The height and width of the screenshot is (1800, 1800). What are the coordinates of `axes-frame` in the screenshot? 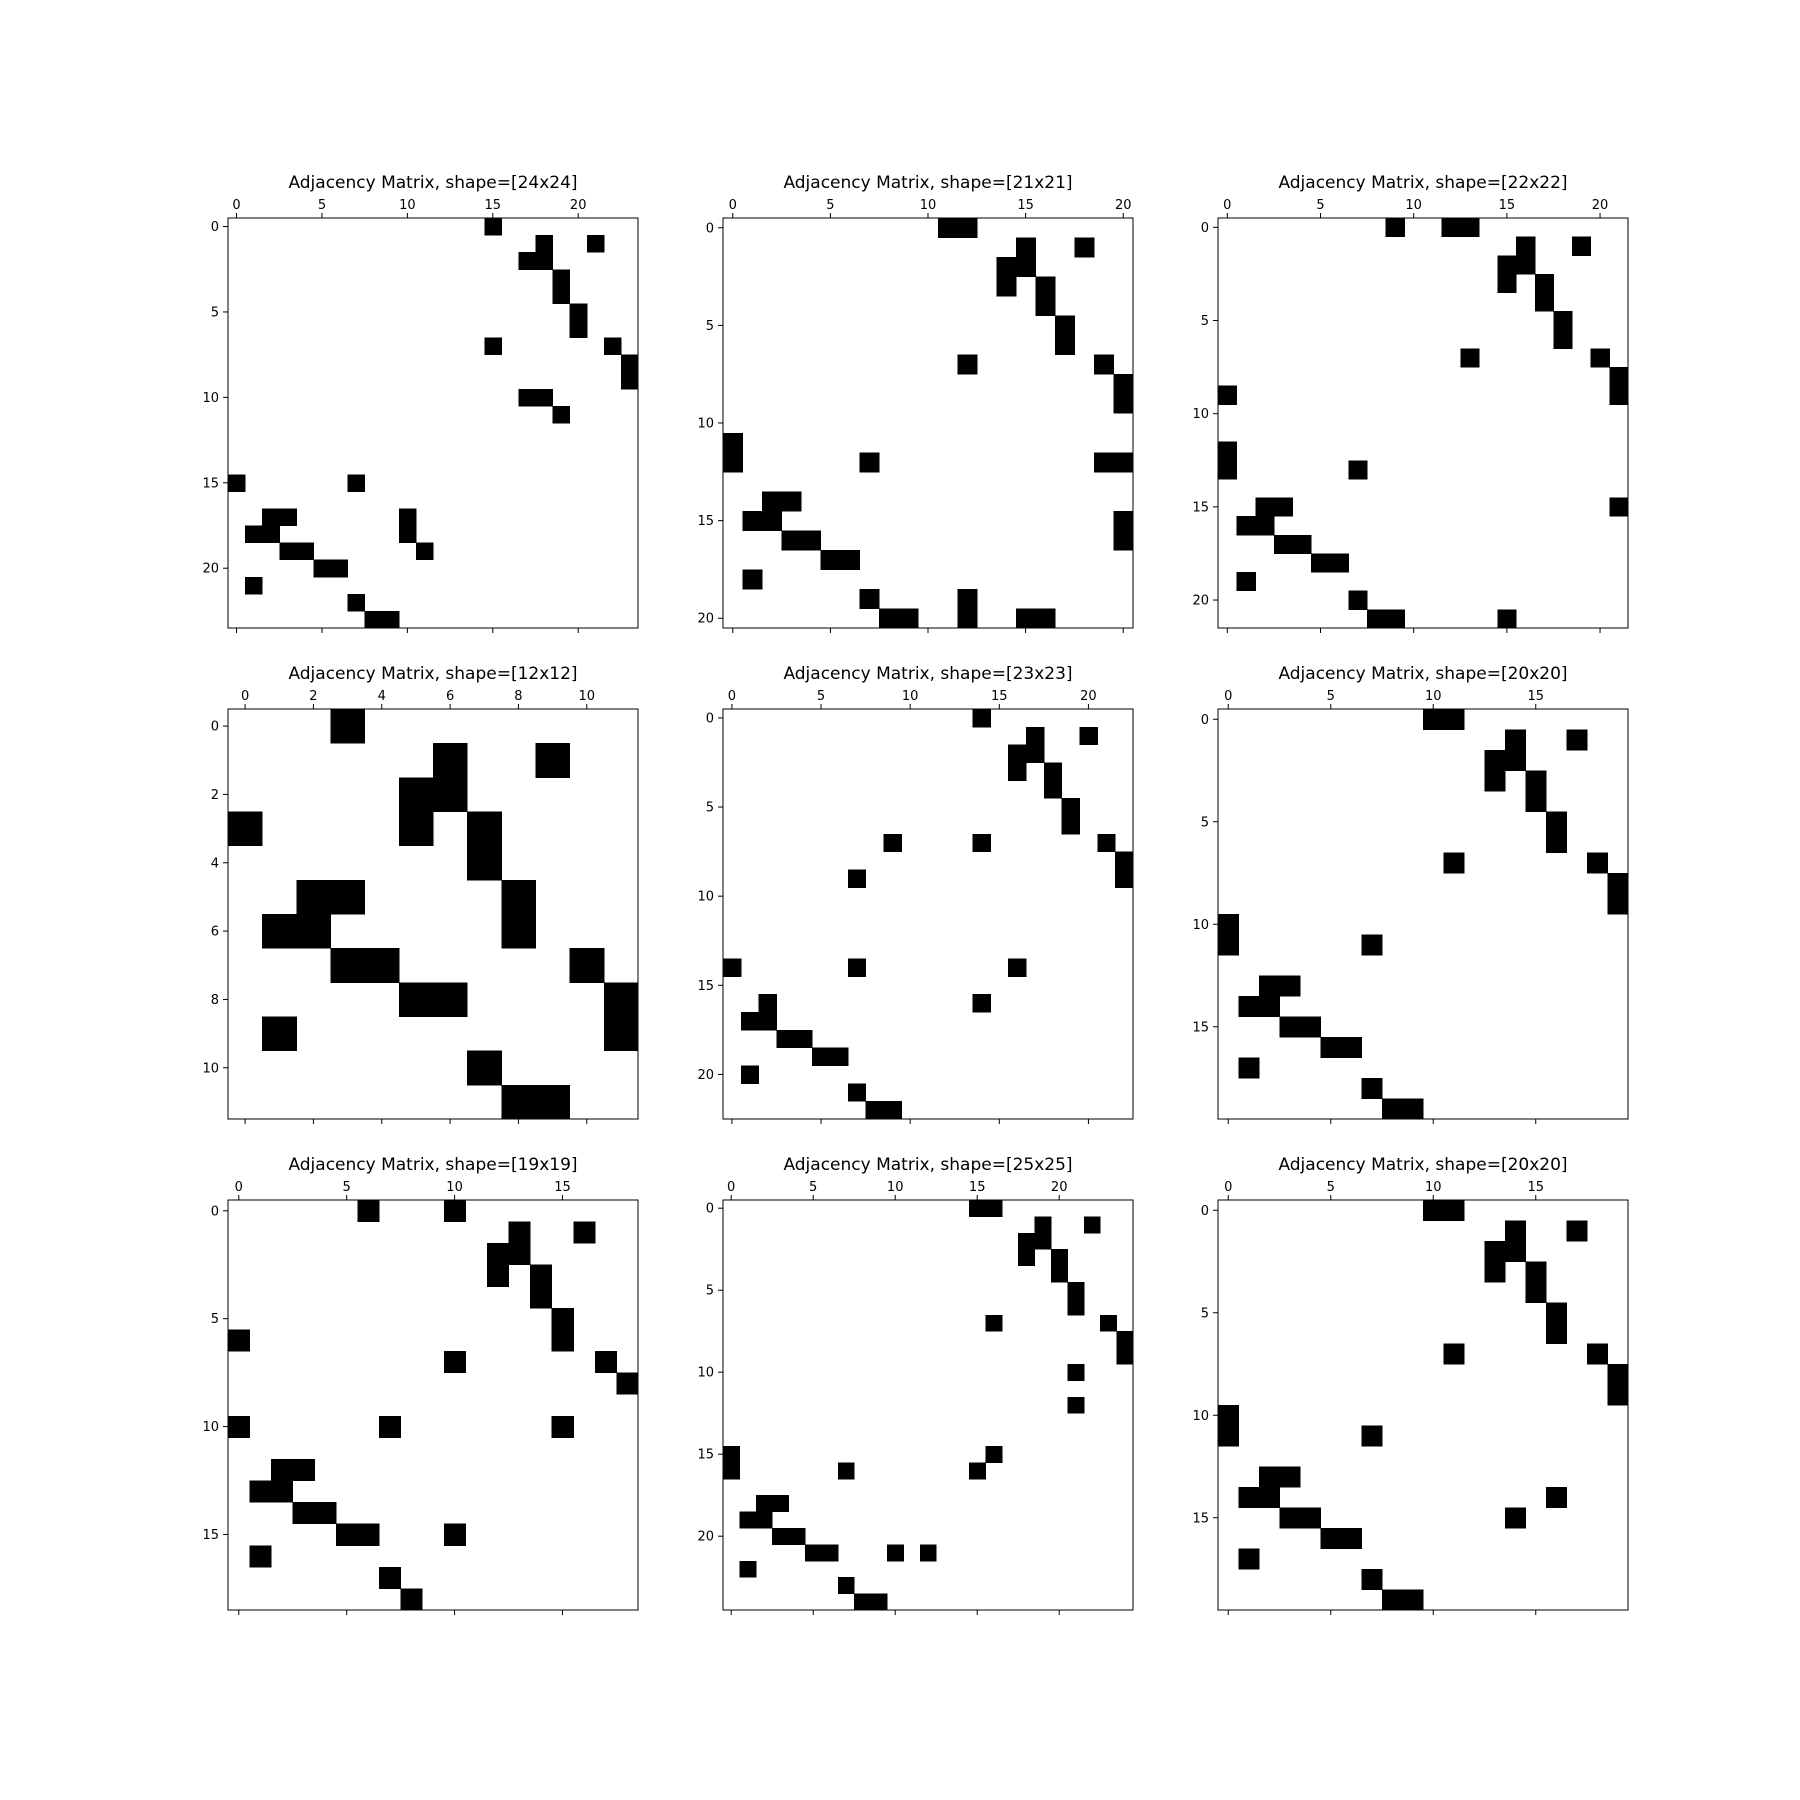 It's located at (928, 914).